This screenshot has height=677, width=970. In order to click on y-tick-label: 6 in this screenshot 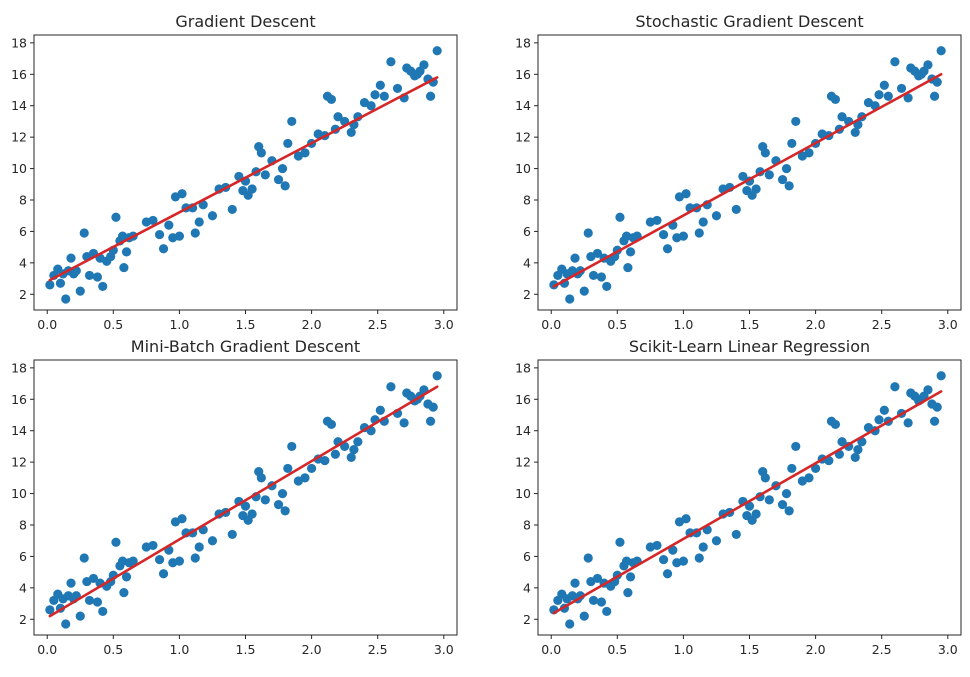, I will do `click(527, 231)`.